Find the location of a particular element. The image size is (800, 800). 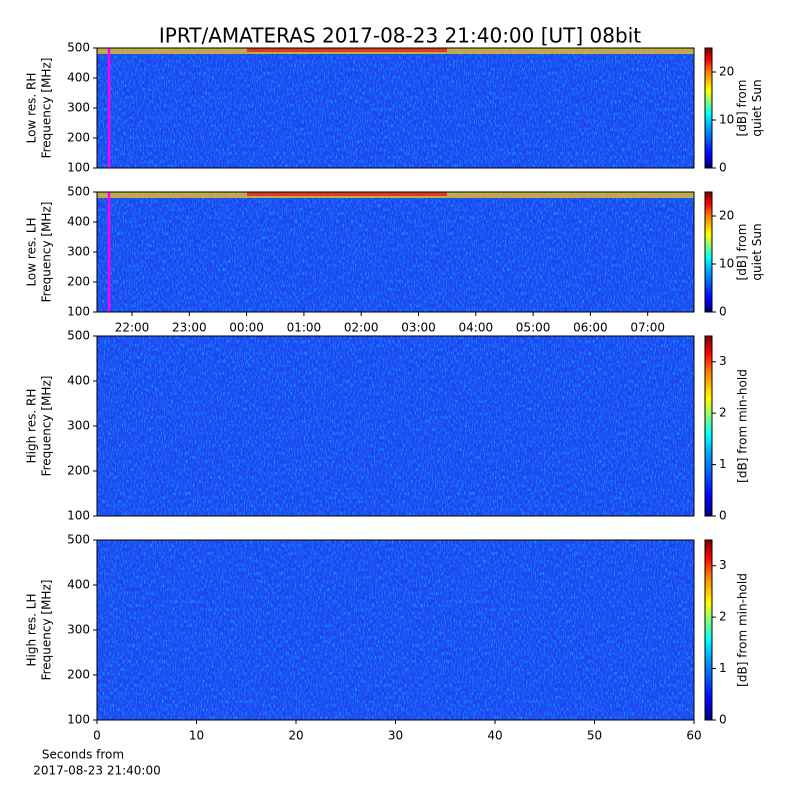

x-tick-label: 05:00 is located at coordinates (533, 328).